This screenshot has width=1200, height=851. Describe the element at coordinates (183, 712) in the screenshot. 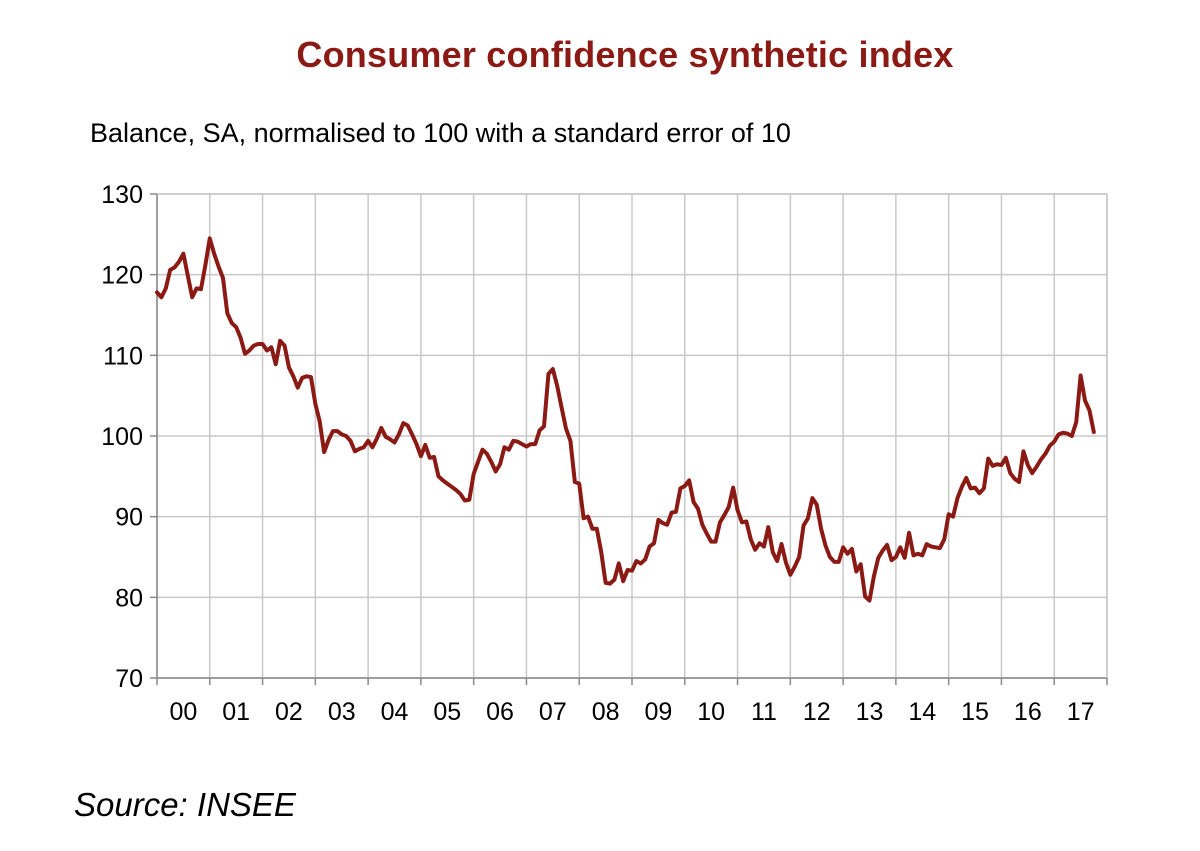

I see `x-tick-label: 00` at that location.